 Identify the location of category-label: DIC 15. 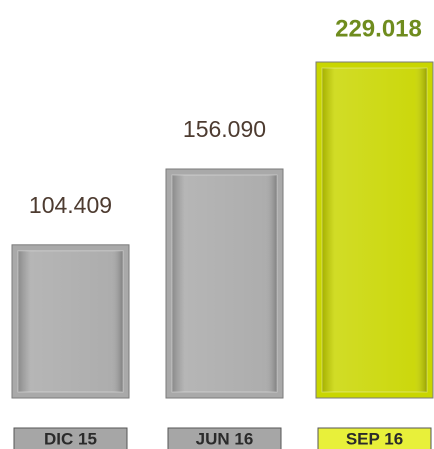
(70, 438).